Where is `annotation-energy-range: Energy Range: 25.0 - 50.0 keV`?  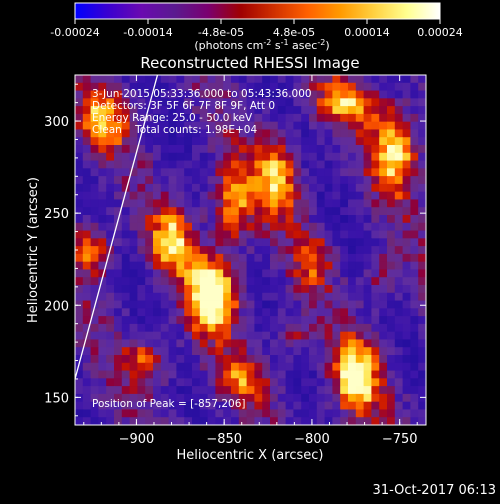
annotation-energy-range: Energy Range: 25.0 - 50.0 keV is located at coordinates (172, 118).